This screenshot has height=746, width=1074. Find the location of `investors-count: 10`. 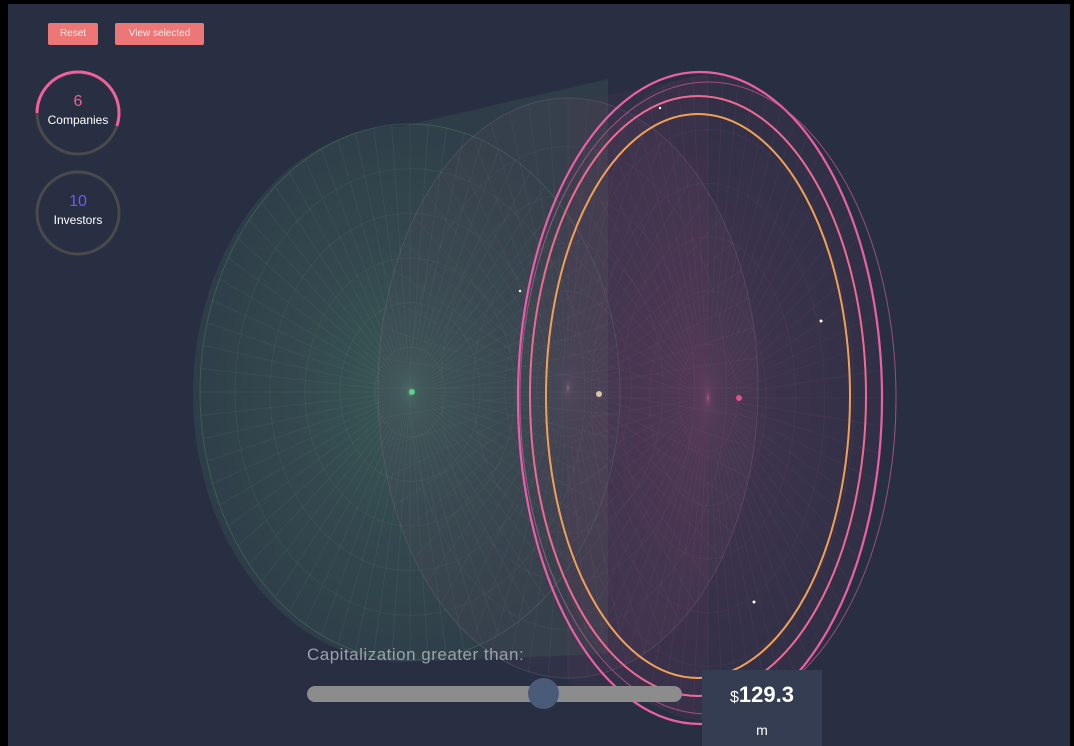

investors-count: 10 is located at coordinates (78, 201).